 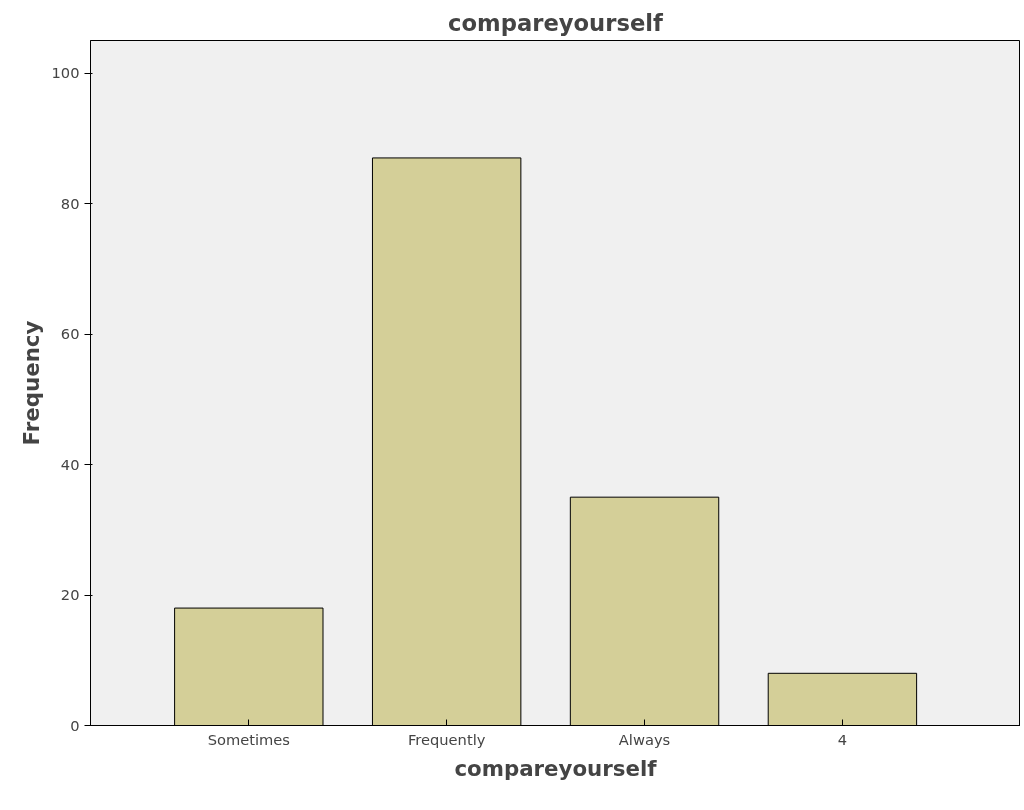 I want to click on x-tick-label: Always, so click(x=644, y=739).